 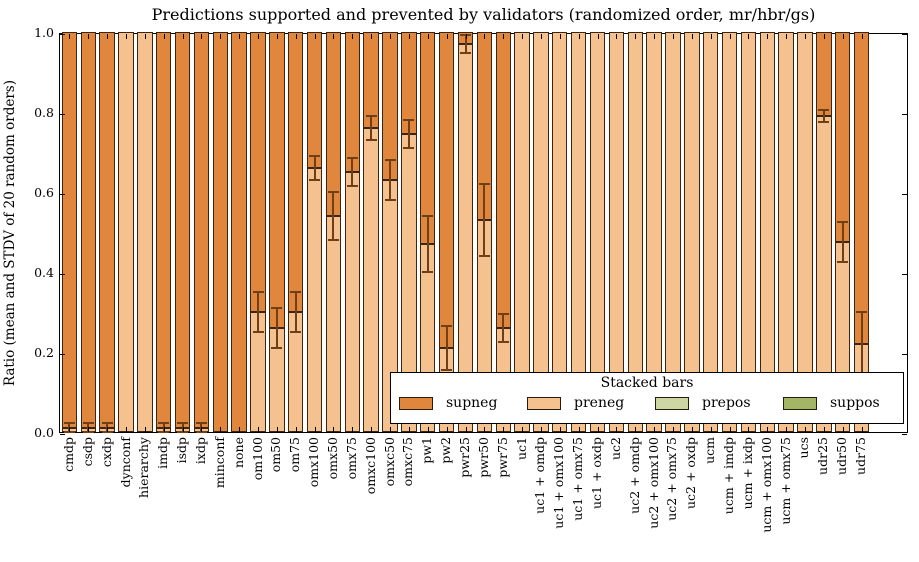 What do you see at coordinates (390, 180) in the screenshot?
I see `error-bar-omxc50` at bounding box center [390, 180].